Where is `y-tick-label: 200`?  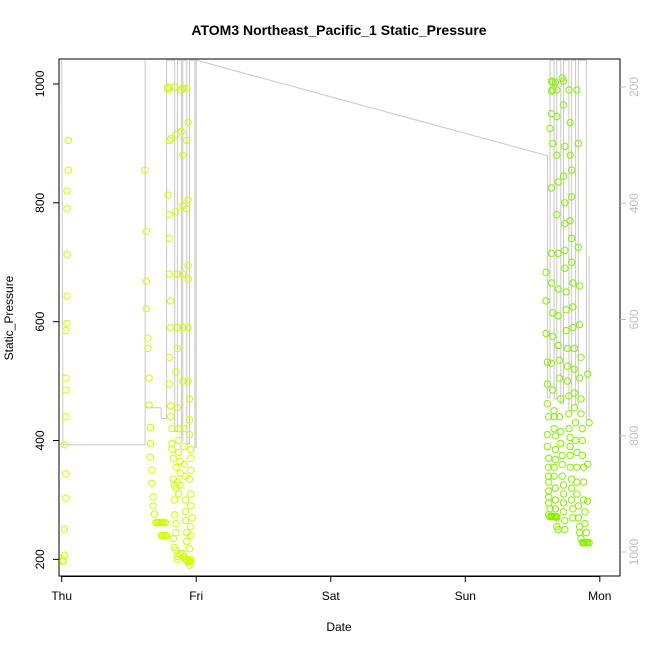
y-tick-label: 200 is located at coordinates (40, 559).